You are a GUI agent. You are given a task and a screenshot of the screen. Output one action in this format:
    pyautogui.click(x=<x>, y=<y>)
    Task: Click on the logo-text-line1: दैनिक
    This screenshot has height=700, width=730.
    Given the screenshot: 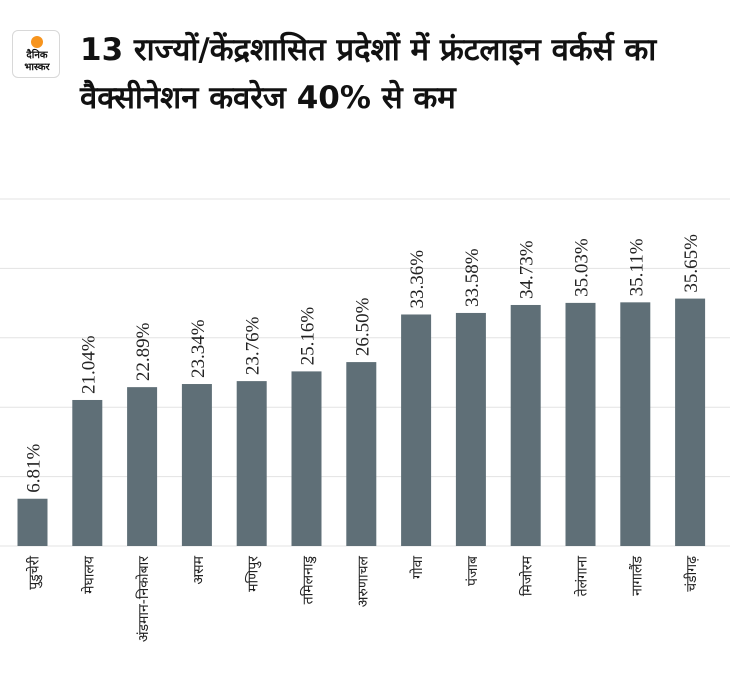 What is the action you would take?
    pyautogui.click(x=37, y=55)
    